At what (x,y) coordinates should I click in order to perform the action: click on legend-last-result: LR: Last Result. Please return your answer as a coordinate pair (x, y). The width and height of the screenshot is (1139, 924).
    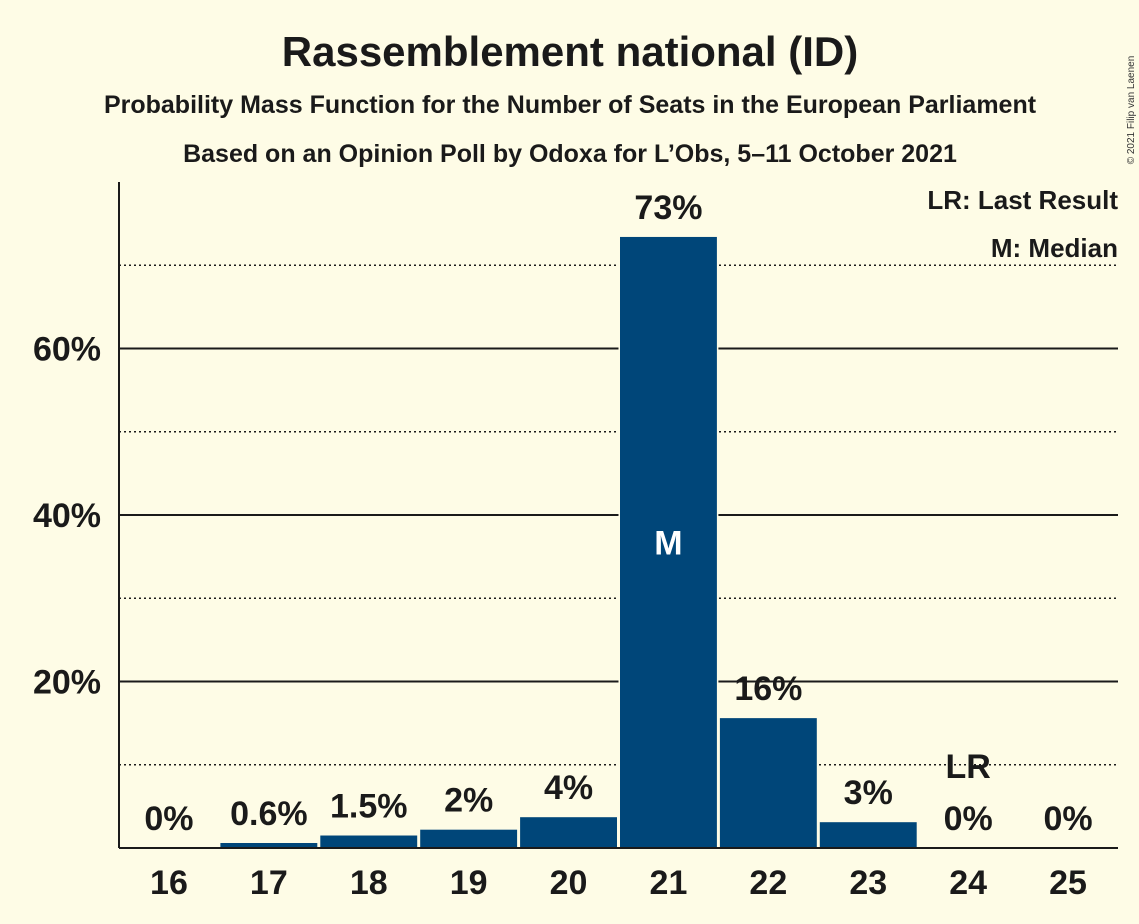
    Looking at the image, I should click on (1022, 200).